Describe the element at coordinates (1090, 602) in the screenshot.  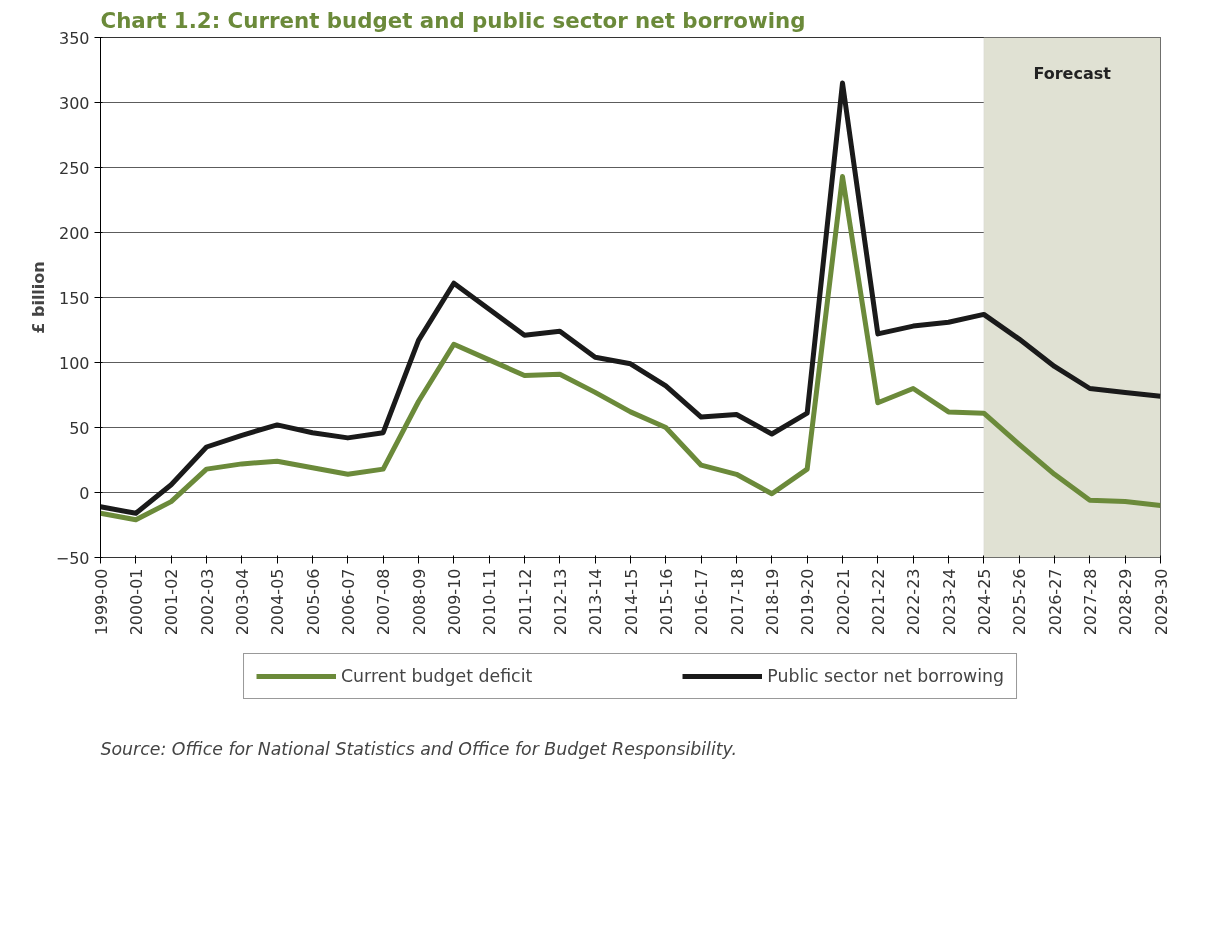
I see `x-tick-label: 2027-28` at that location.